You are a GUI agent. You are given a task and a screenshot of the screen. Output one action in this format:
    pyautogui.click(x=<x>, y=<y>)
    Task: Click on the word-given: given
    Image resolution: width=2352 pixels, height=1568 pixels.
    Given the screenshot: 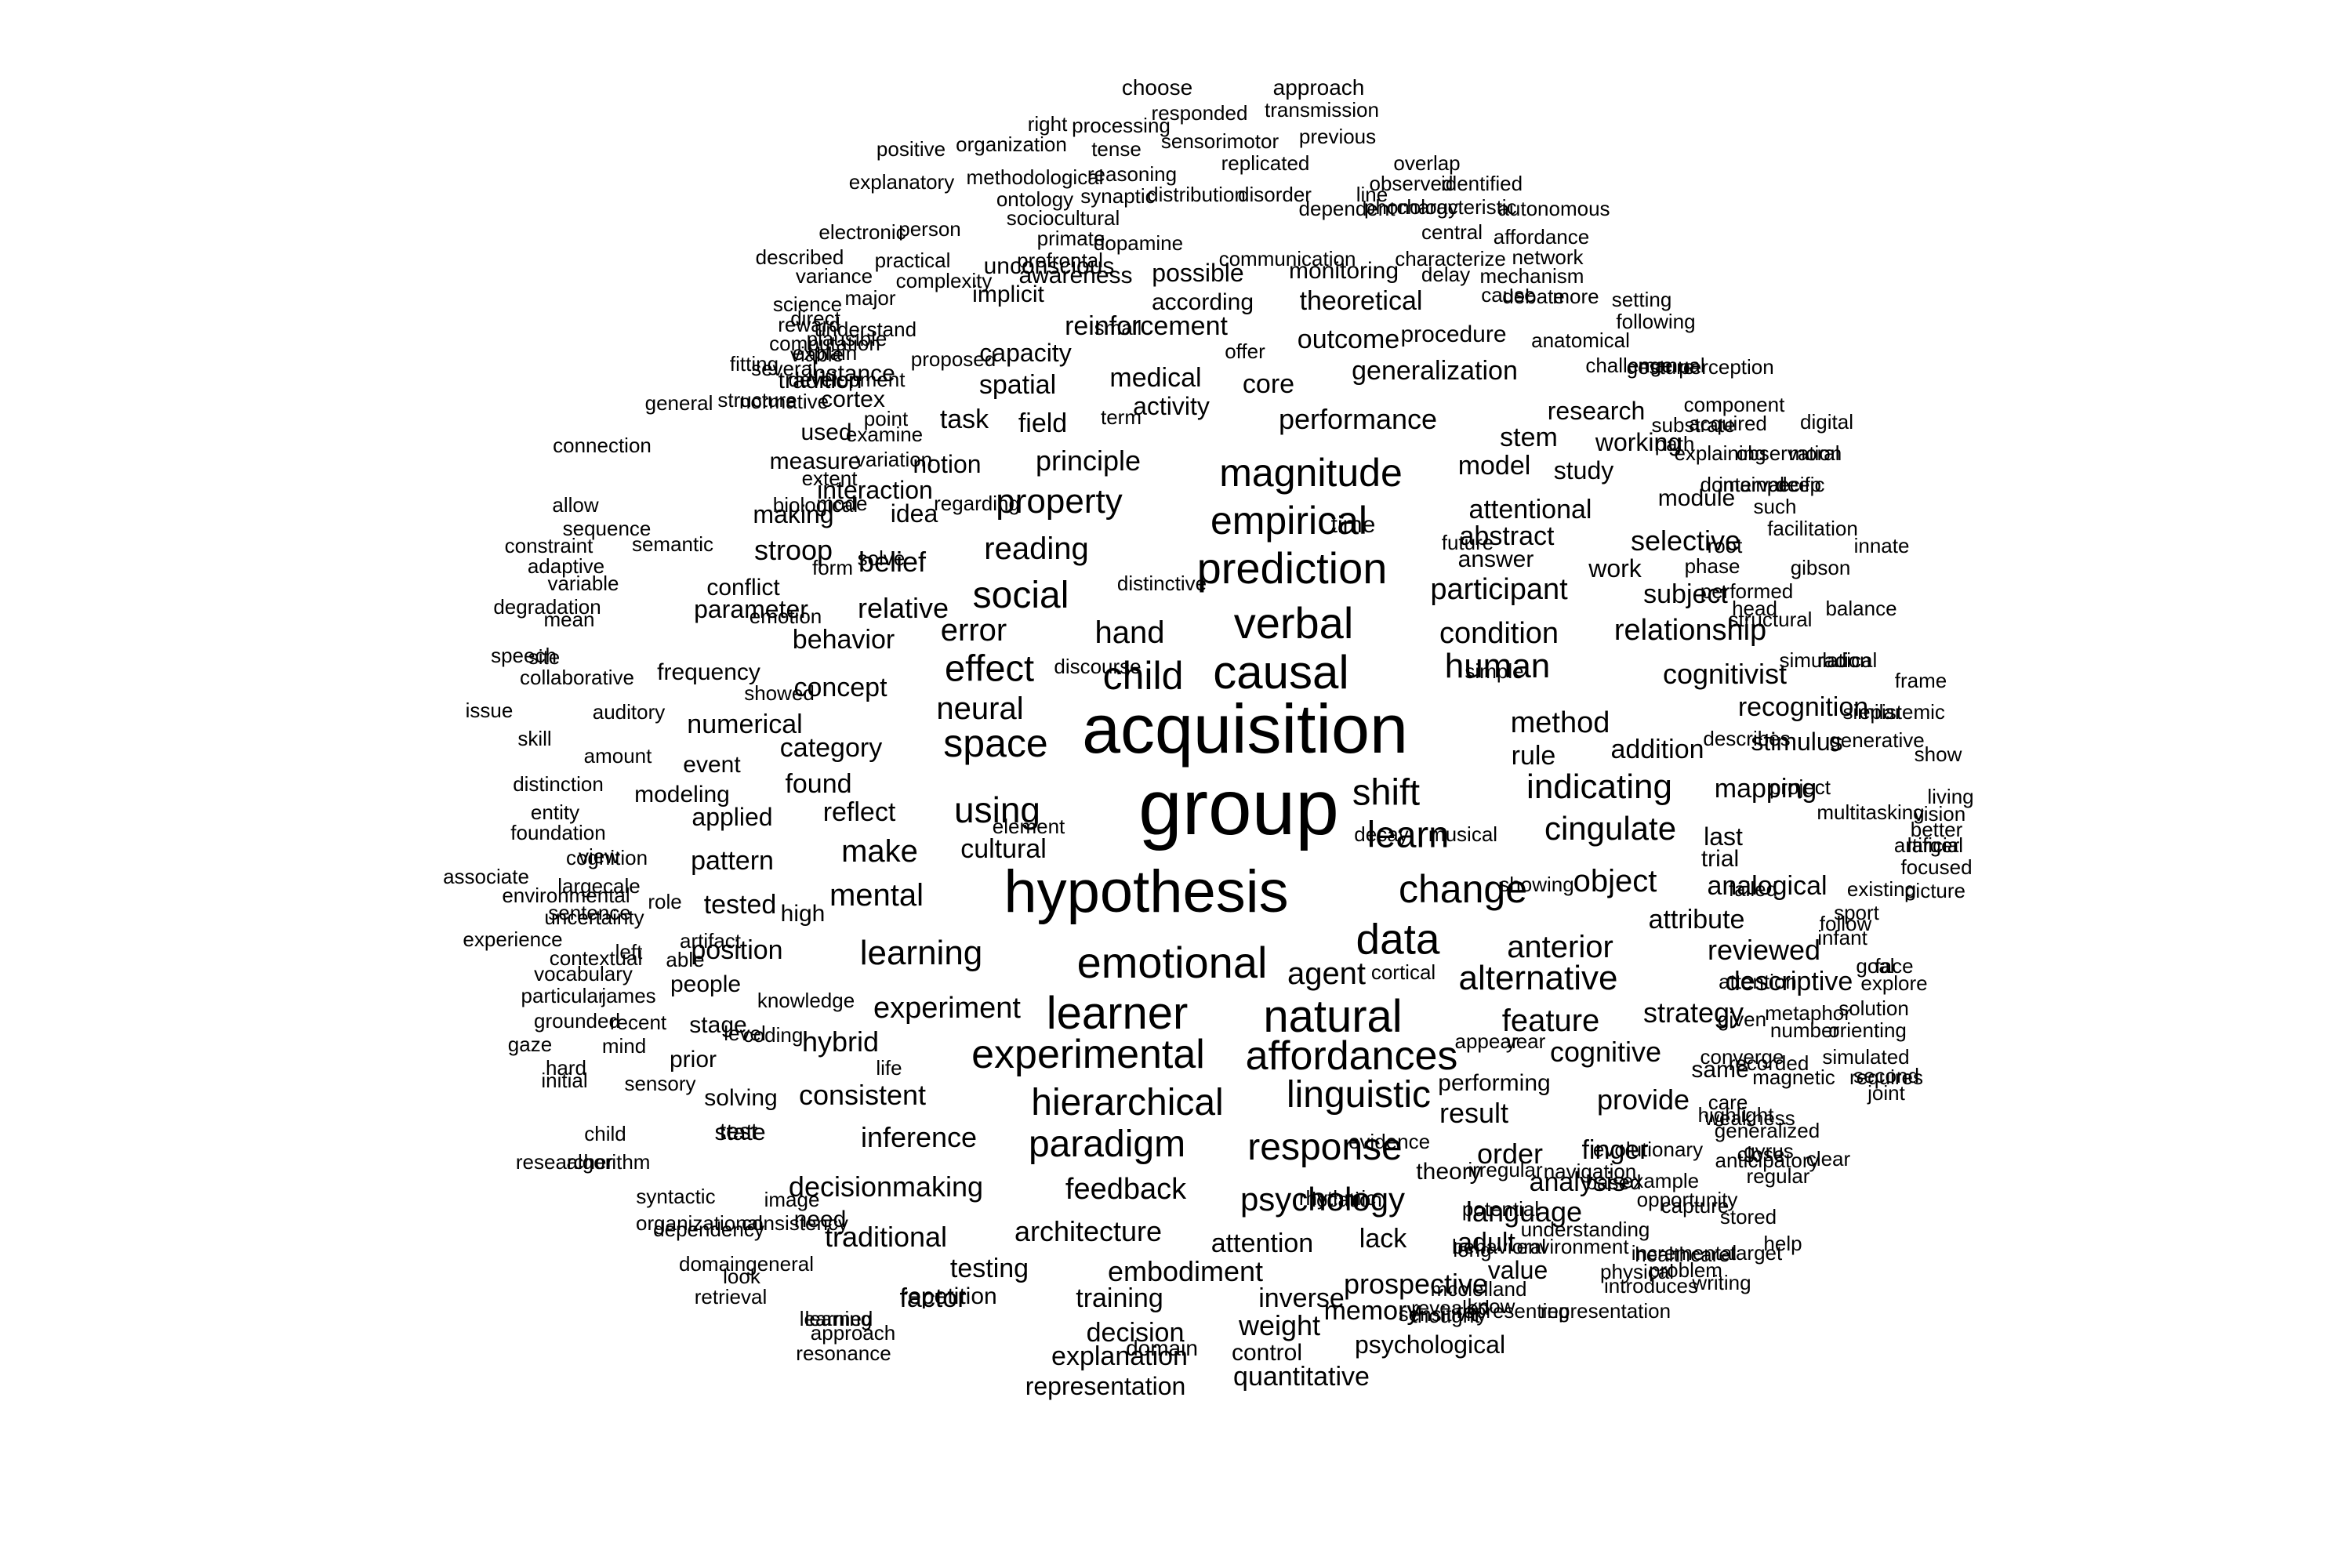 What is the action you would take?
    pyautogui.click(x=1742, y=1019)
    